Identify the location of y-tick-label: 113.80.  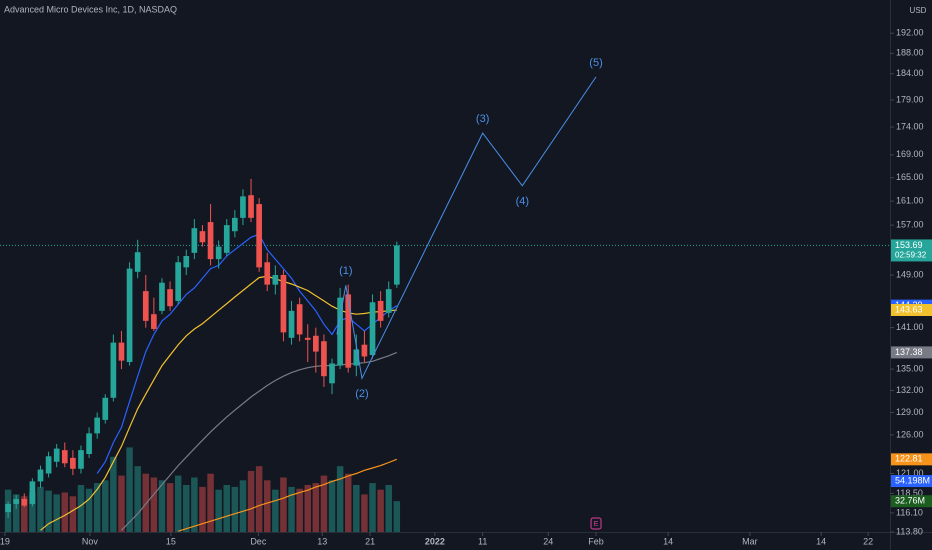
(909, 531).